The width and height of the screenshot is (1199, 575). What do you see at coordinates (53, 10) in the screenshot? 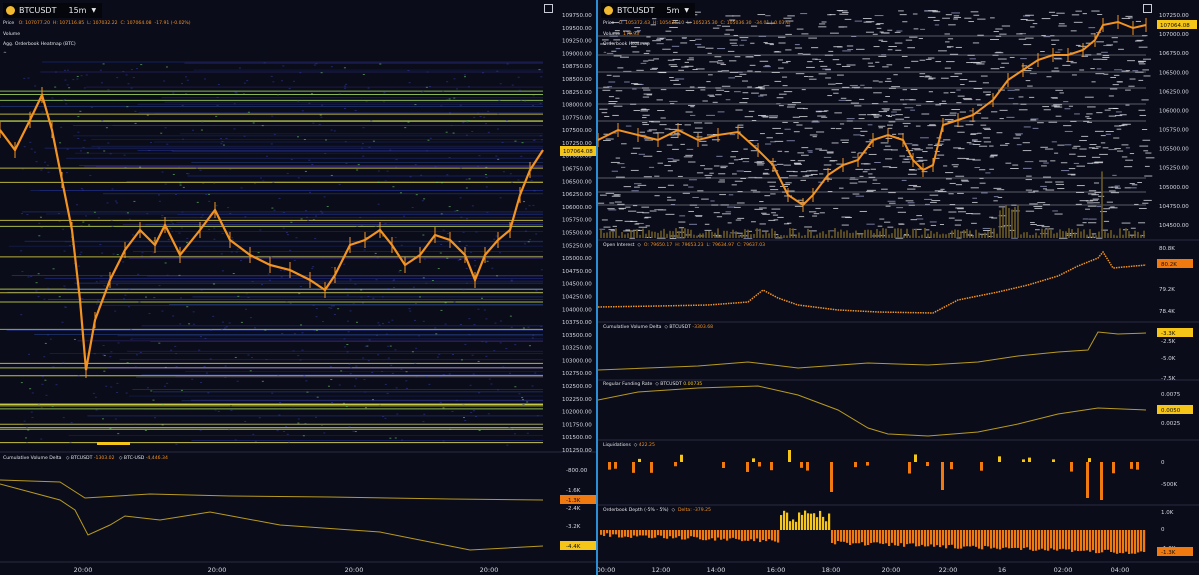
I see `symbol-selector-left: BTCUSDT 15m ▼` at bounding box center [53, 10].